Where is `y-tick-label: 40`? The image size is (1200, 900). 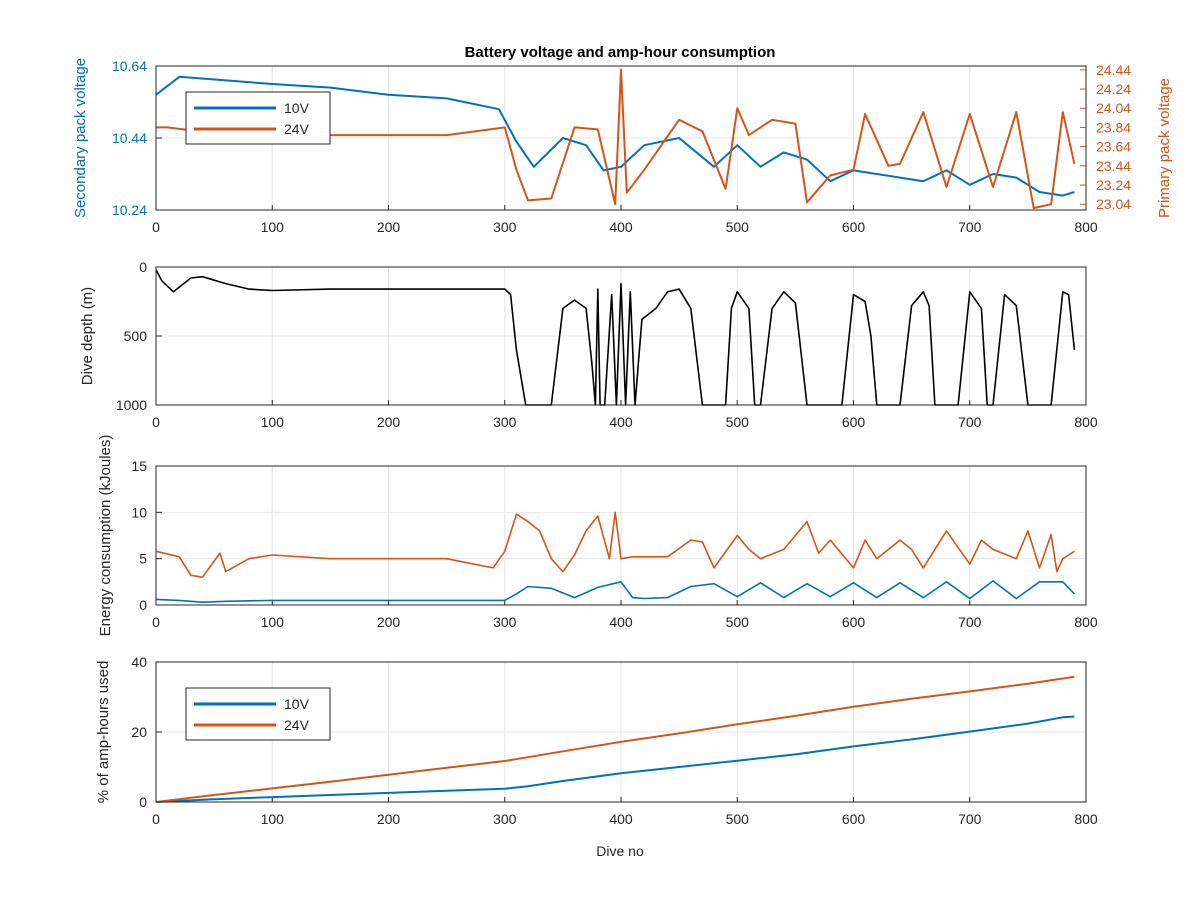 y-tick-label: 40 is located at coordinates (139, 662).